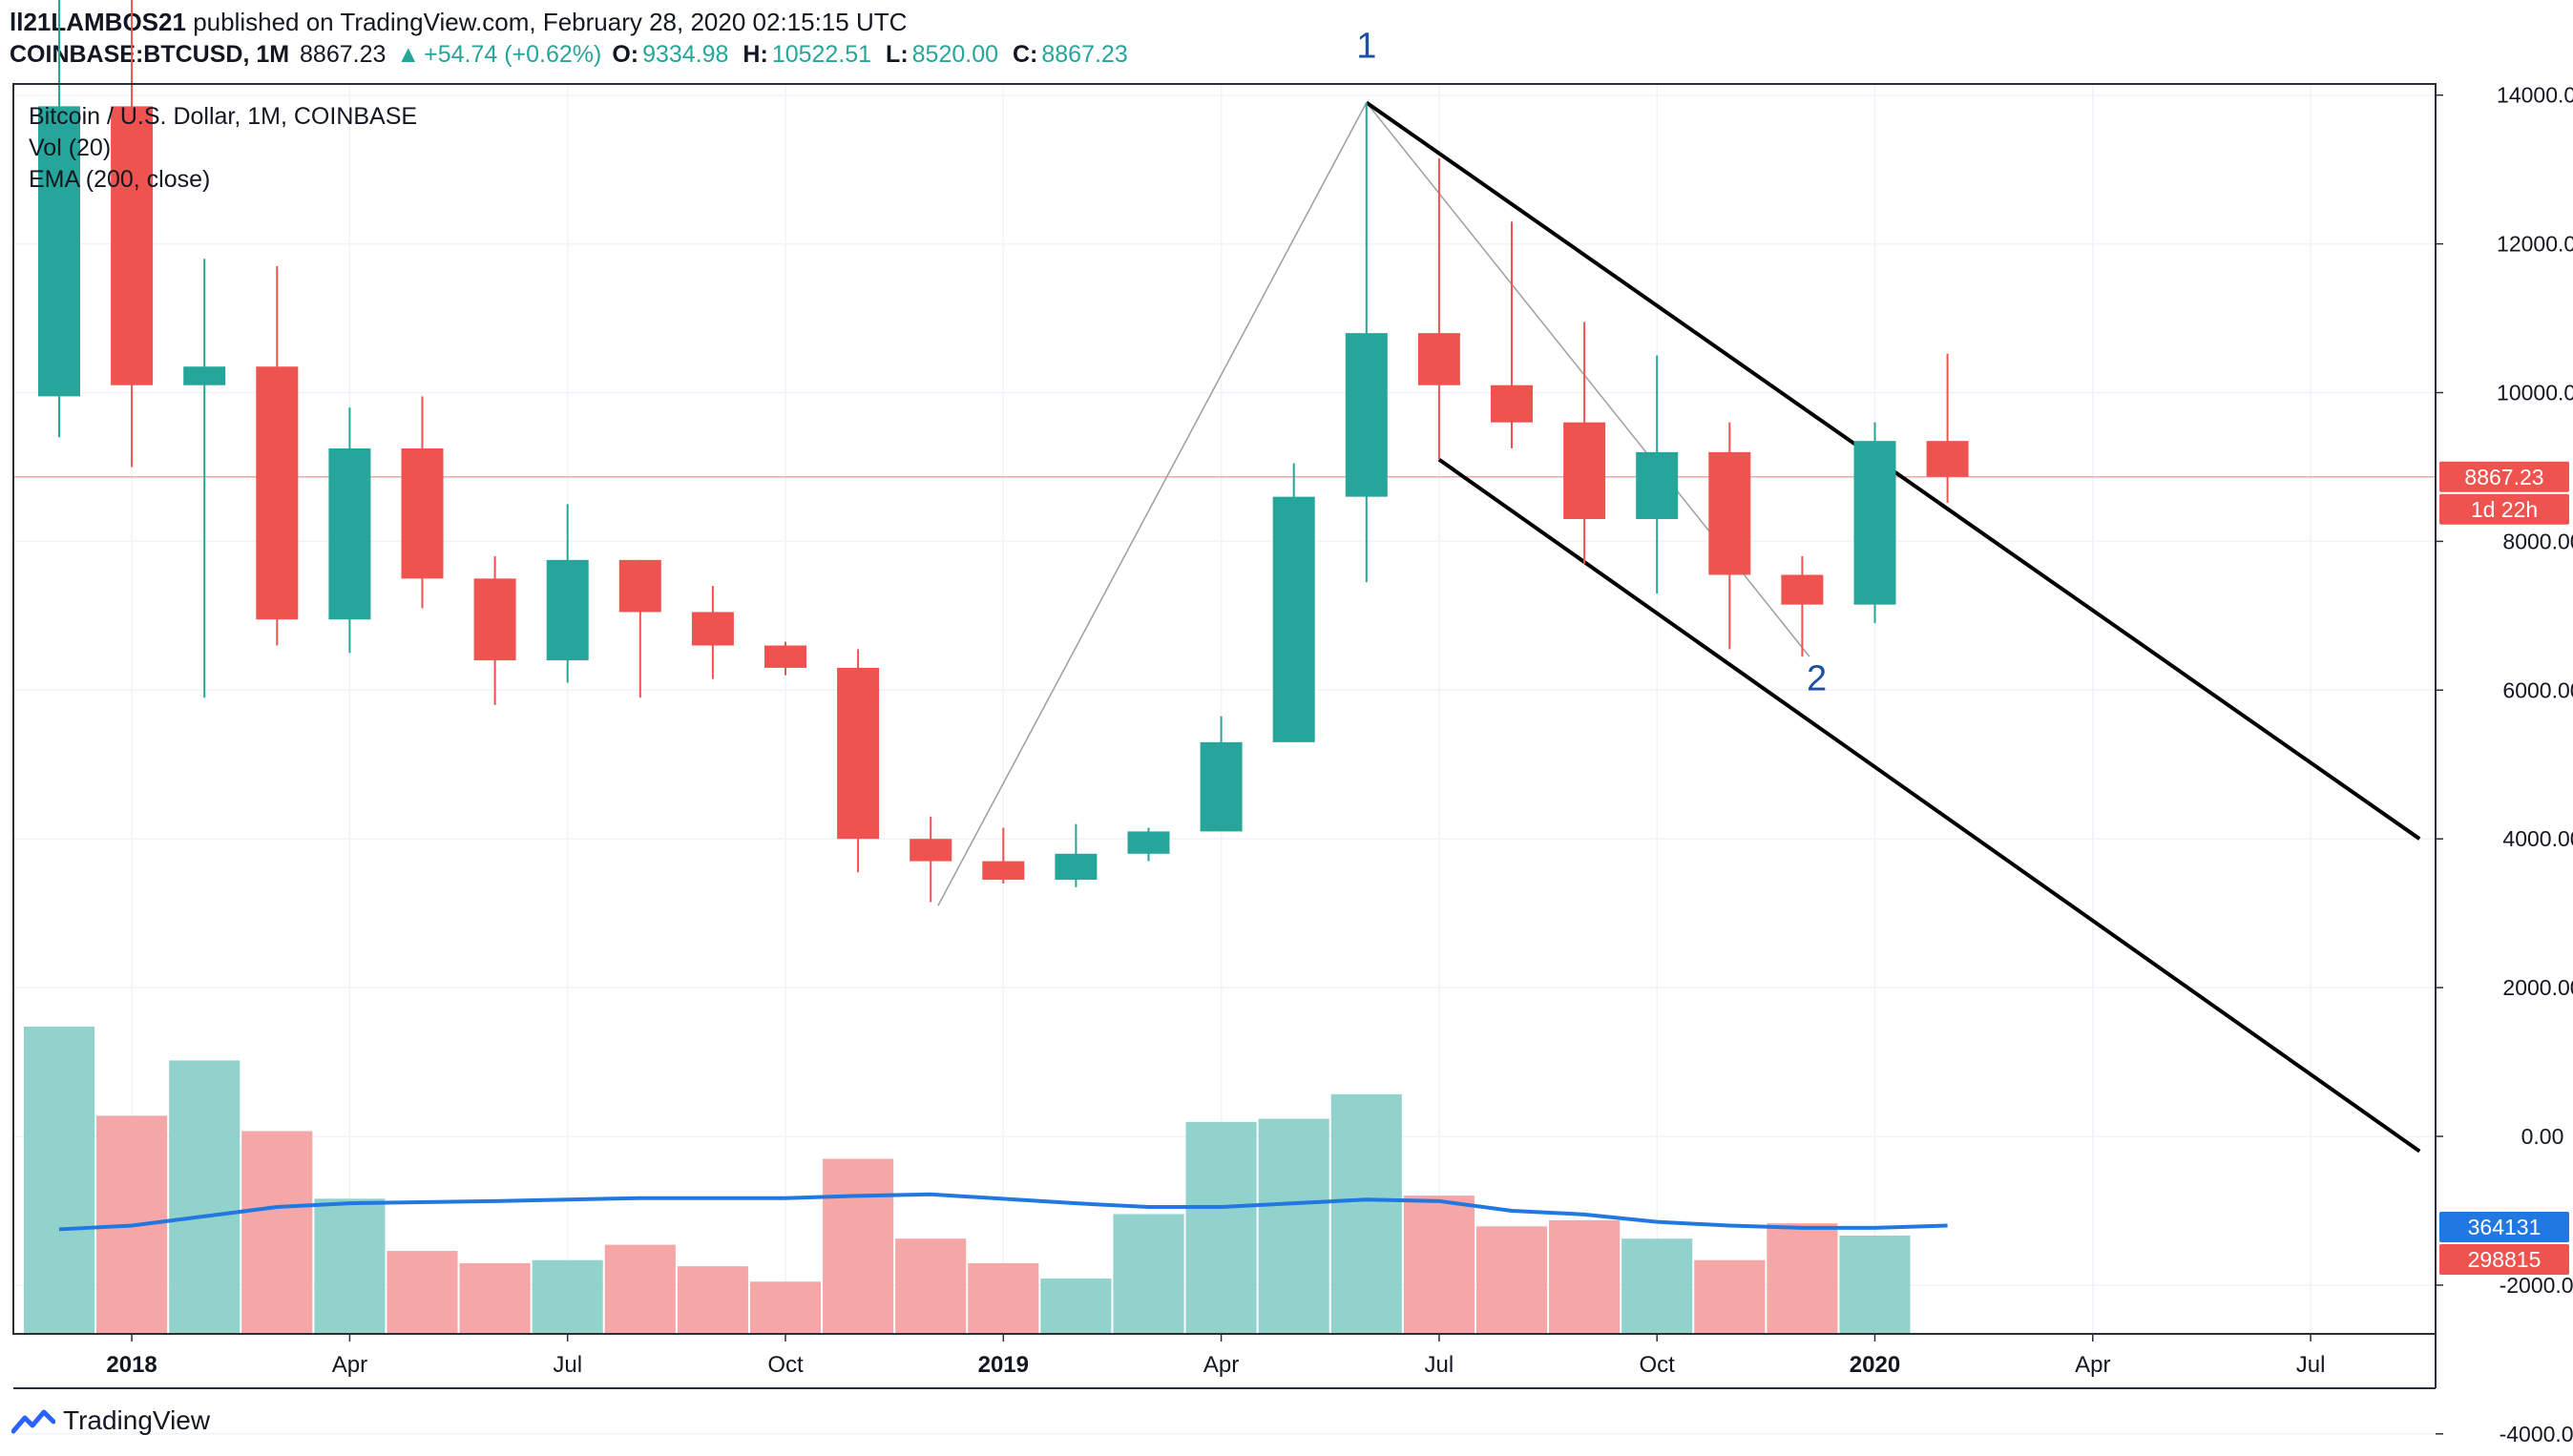 Image resolution: width=2573 pixels, height=1456 pixels. What do you see at coordinates (2538, 988) in the screenshot?
I see `price-tick-label: 2000.00` at bounding box center [2538, 988].